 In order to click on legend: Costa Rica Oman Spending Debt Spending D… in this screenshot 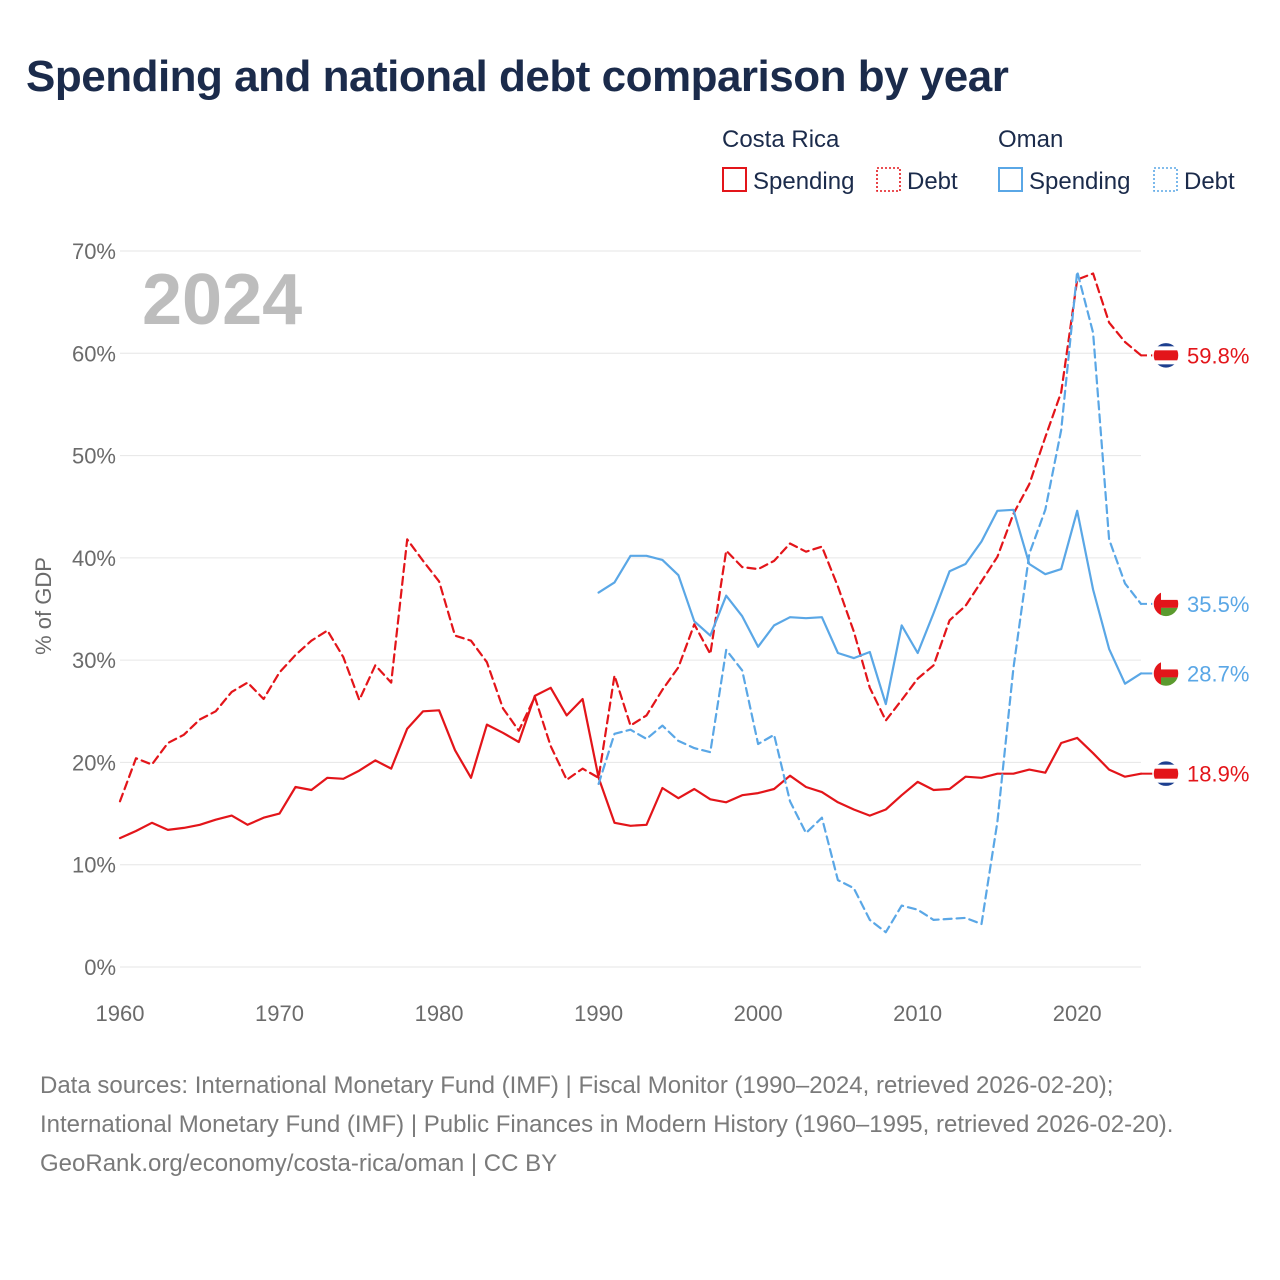, I will do `click(978, 160)`.